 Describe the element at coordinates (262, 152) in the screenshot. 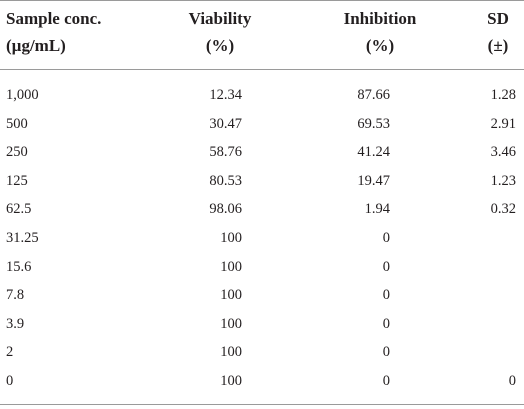

I see `table-row: 250 58.76 41.24 3.46` at that location.